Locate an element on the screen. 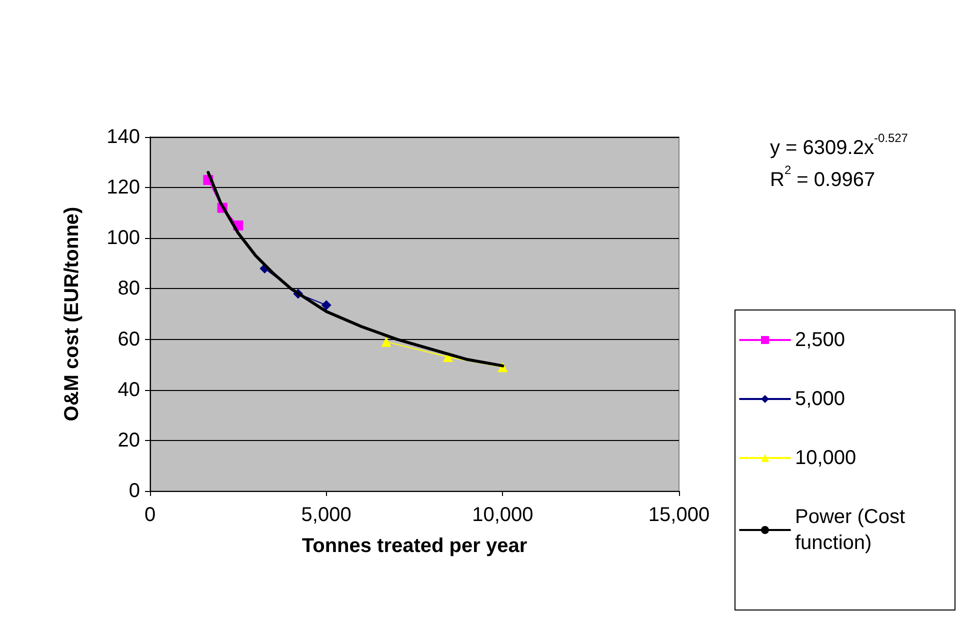  legend-label: 10,000 is located at coordinates (825, 458).